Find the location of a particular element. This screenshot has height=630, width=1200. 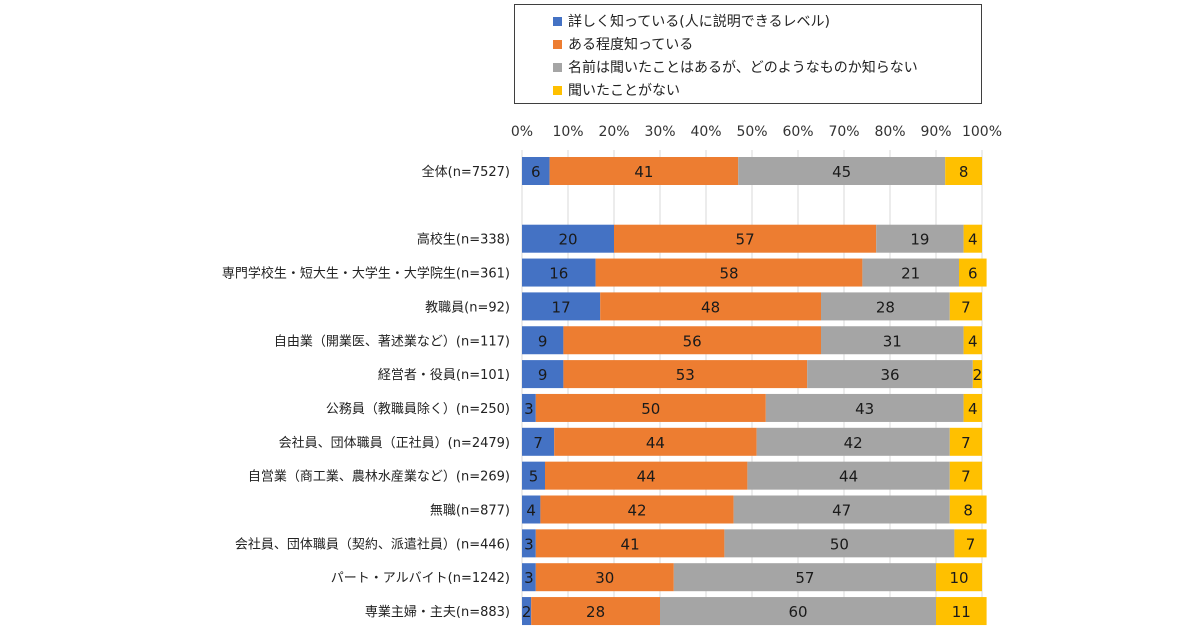

data-label: 31 is located at coordinates (892, 341).